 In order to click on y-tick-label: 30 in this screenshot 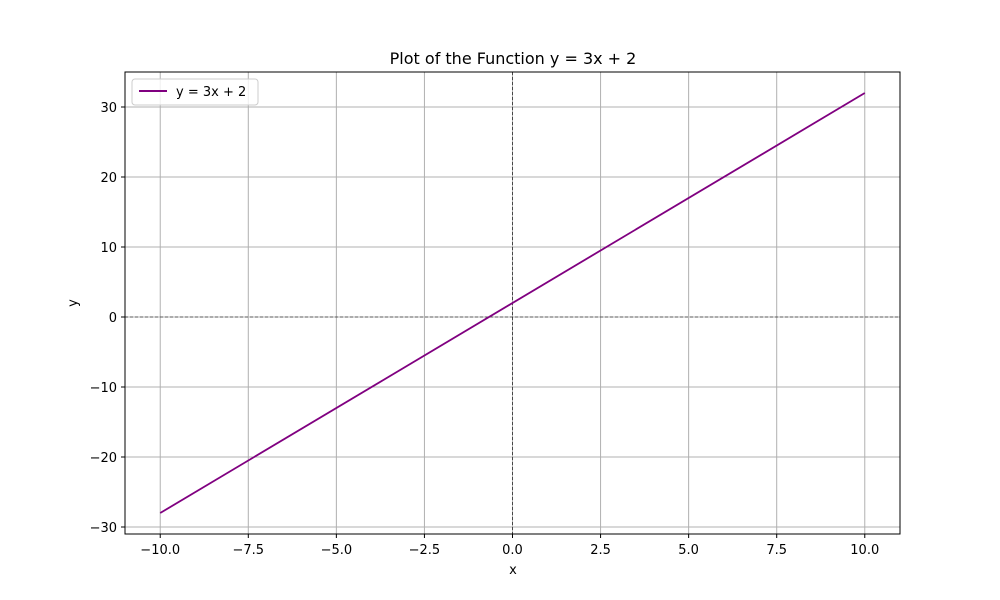, I will do `click(108, 108)`.